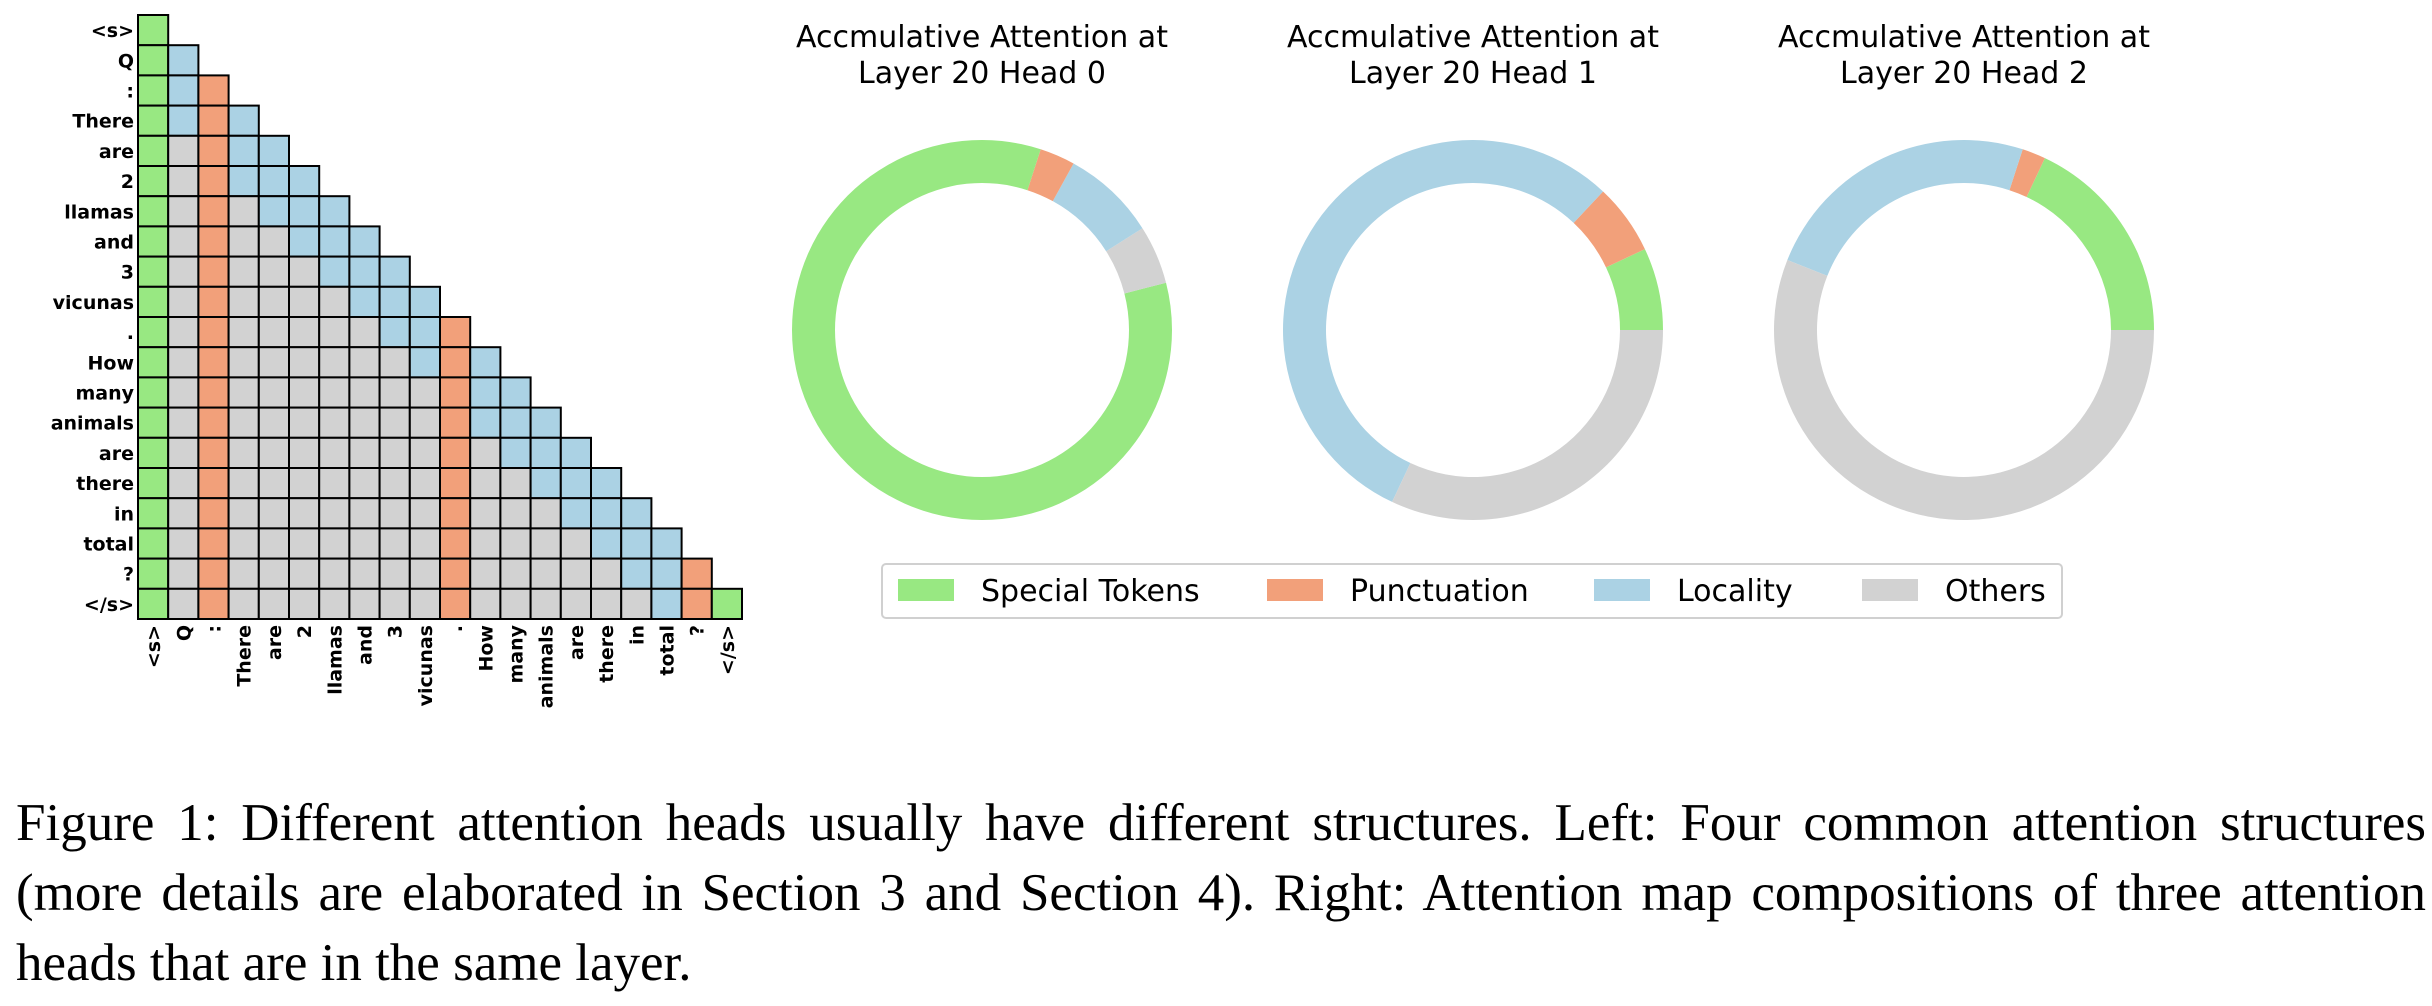 Image resolution: width=2432 pixels, height=1006 pixels. I want to click on row-label: 2, so click(127, 182).